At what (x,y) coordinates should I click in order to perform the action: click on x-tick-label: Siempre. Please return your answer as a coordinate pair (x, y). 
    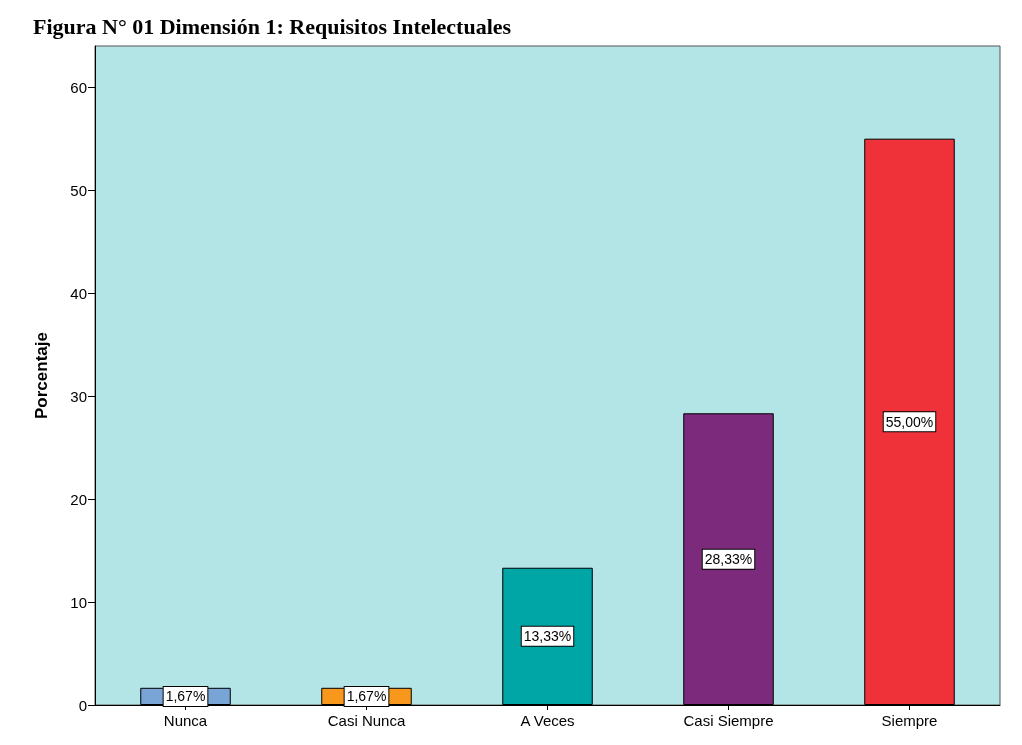
    Looking at the image, I should click on (909, 720).